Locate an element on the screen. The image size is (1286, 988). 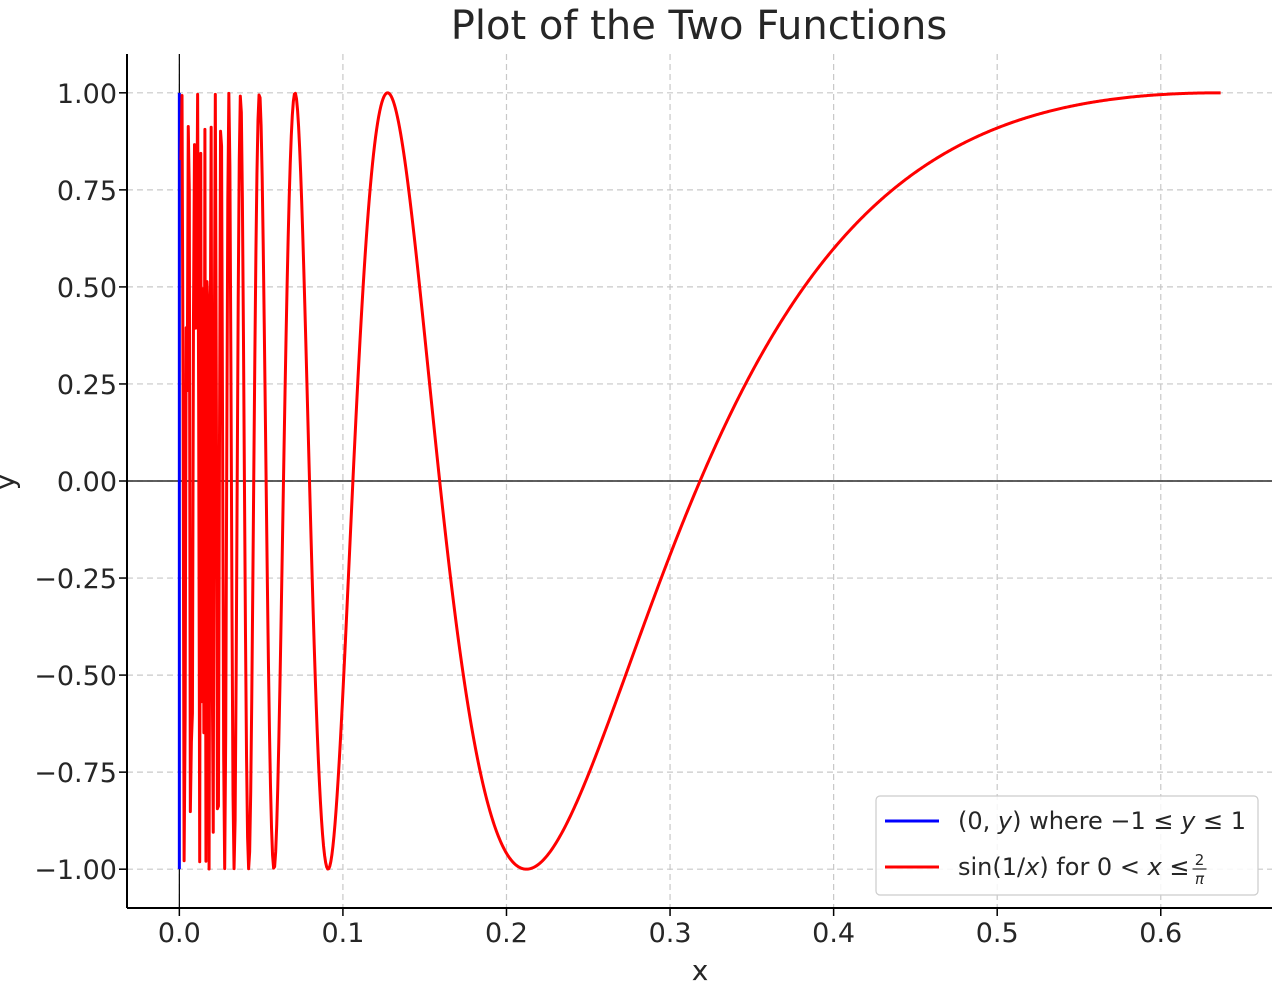
x-tick-label: 0.6 is located at coordinates (1160, 933).